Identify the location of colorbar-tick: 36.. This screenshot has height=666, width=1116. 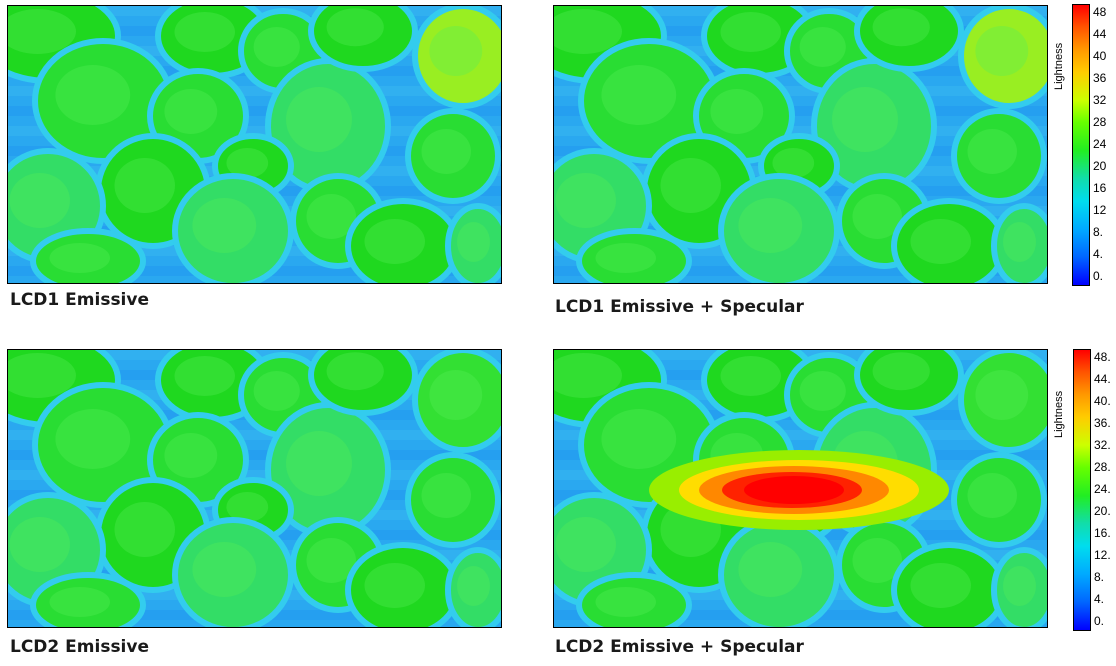
(1102, 423).